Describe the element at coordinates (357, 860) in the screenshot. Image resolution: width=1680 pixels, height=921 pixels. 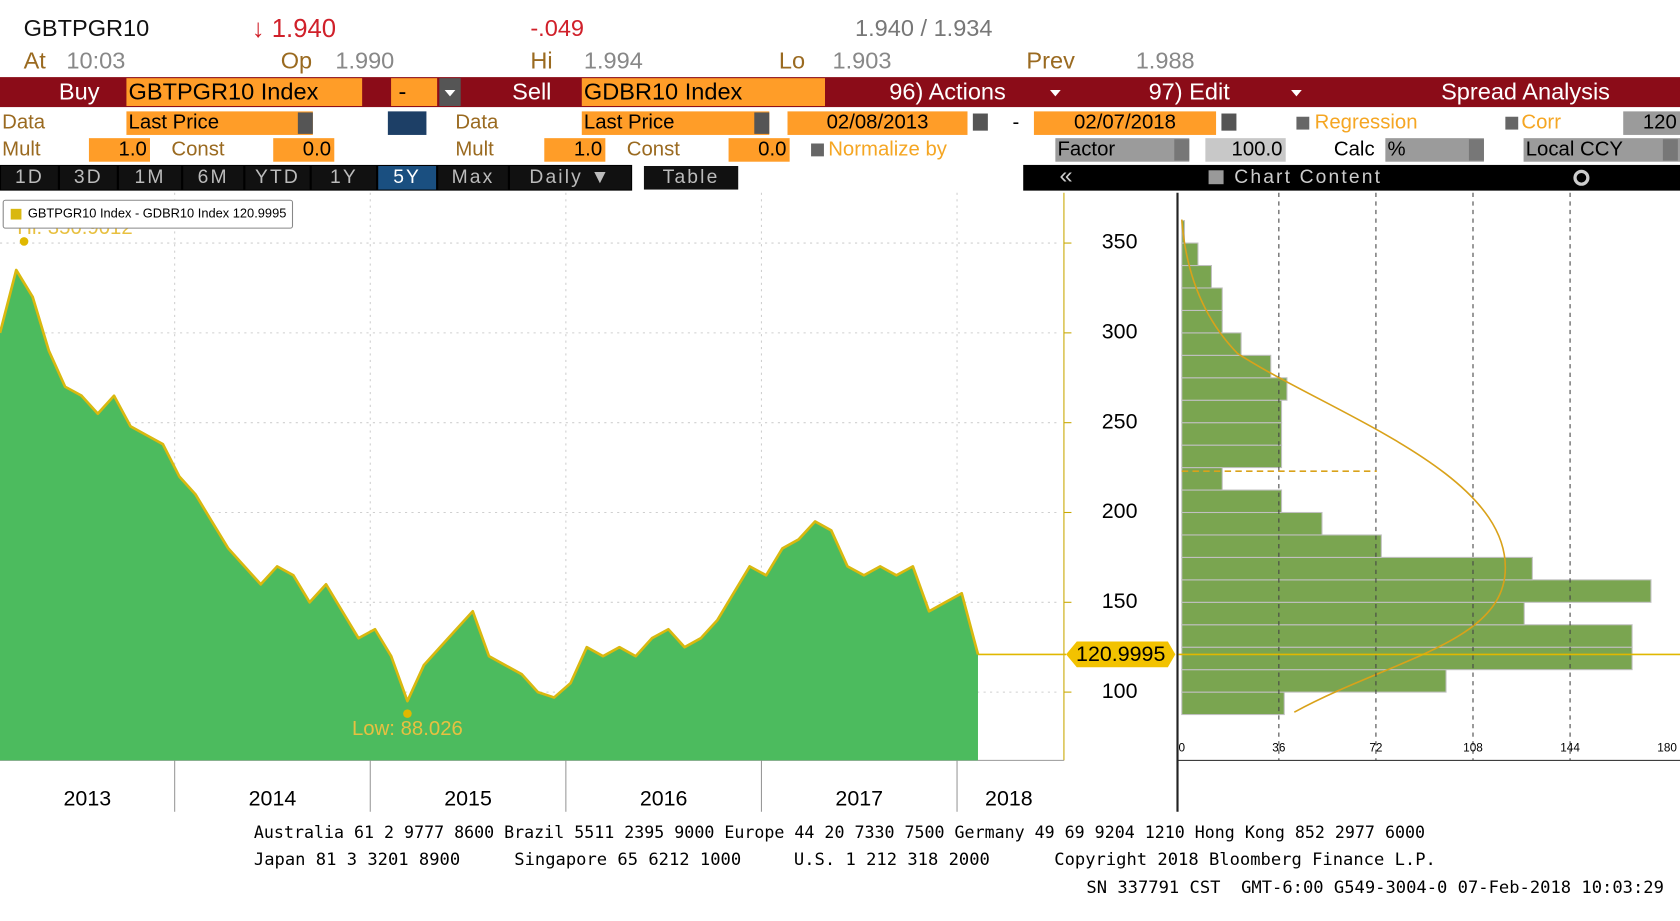
I see `footer-text: Japan 81 3 3201 8900` at that location.